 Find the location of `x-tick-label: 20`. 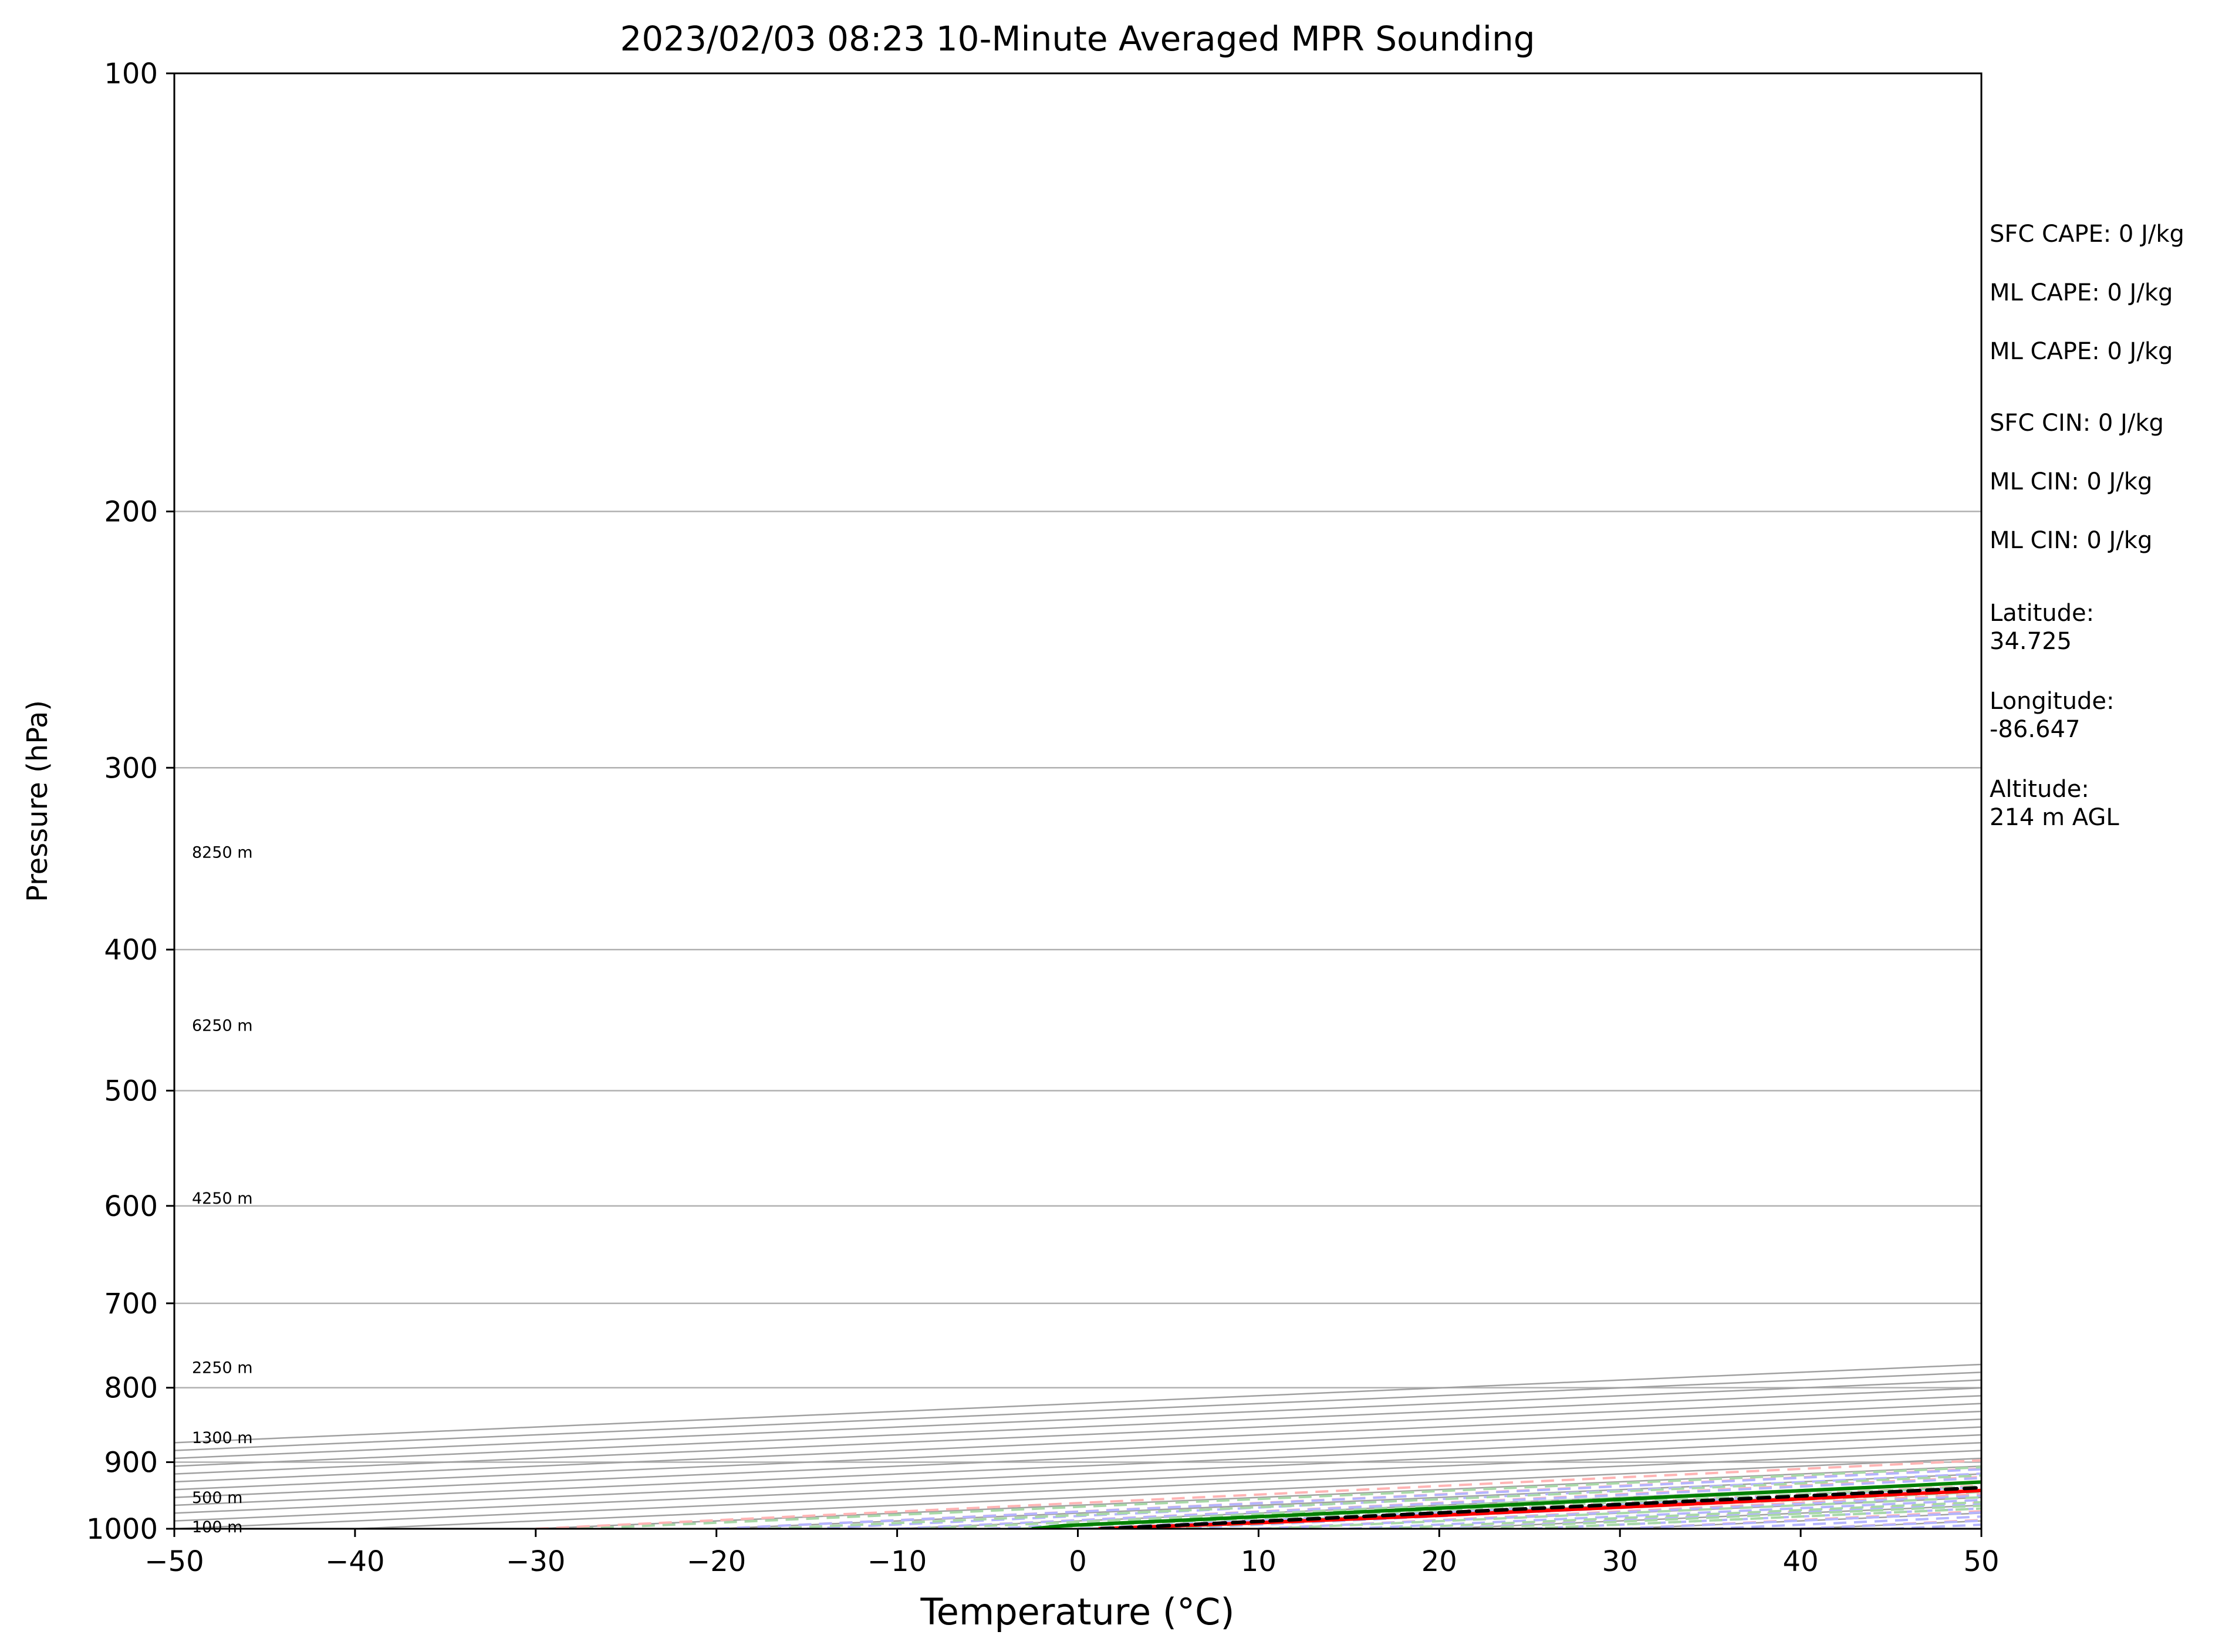

x-tick-label: 20 is located at coordinates (1439, 1561).